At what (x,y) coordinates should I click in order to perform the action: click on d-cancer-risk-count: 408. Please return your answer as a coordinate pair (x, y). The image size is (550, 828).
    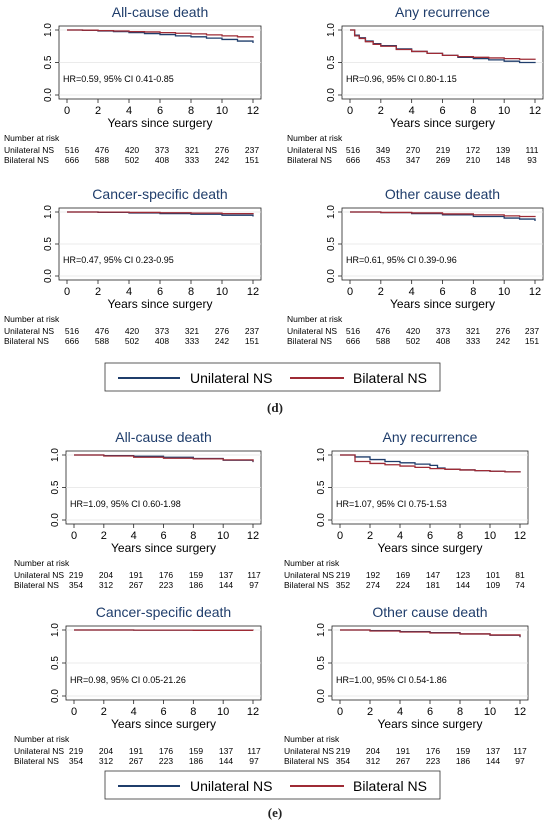
    Looking at the image, I should click on (162, 341).